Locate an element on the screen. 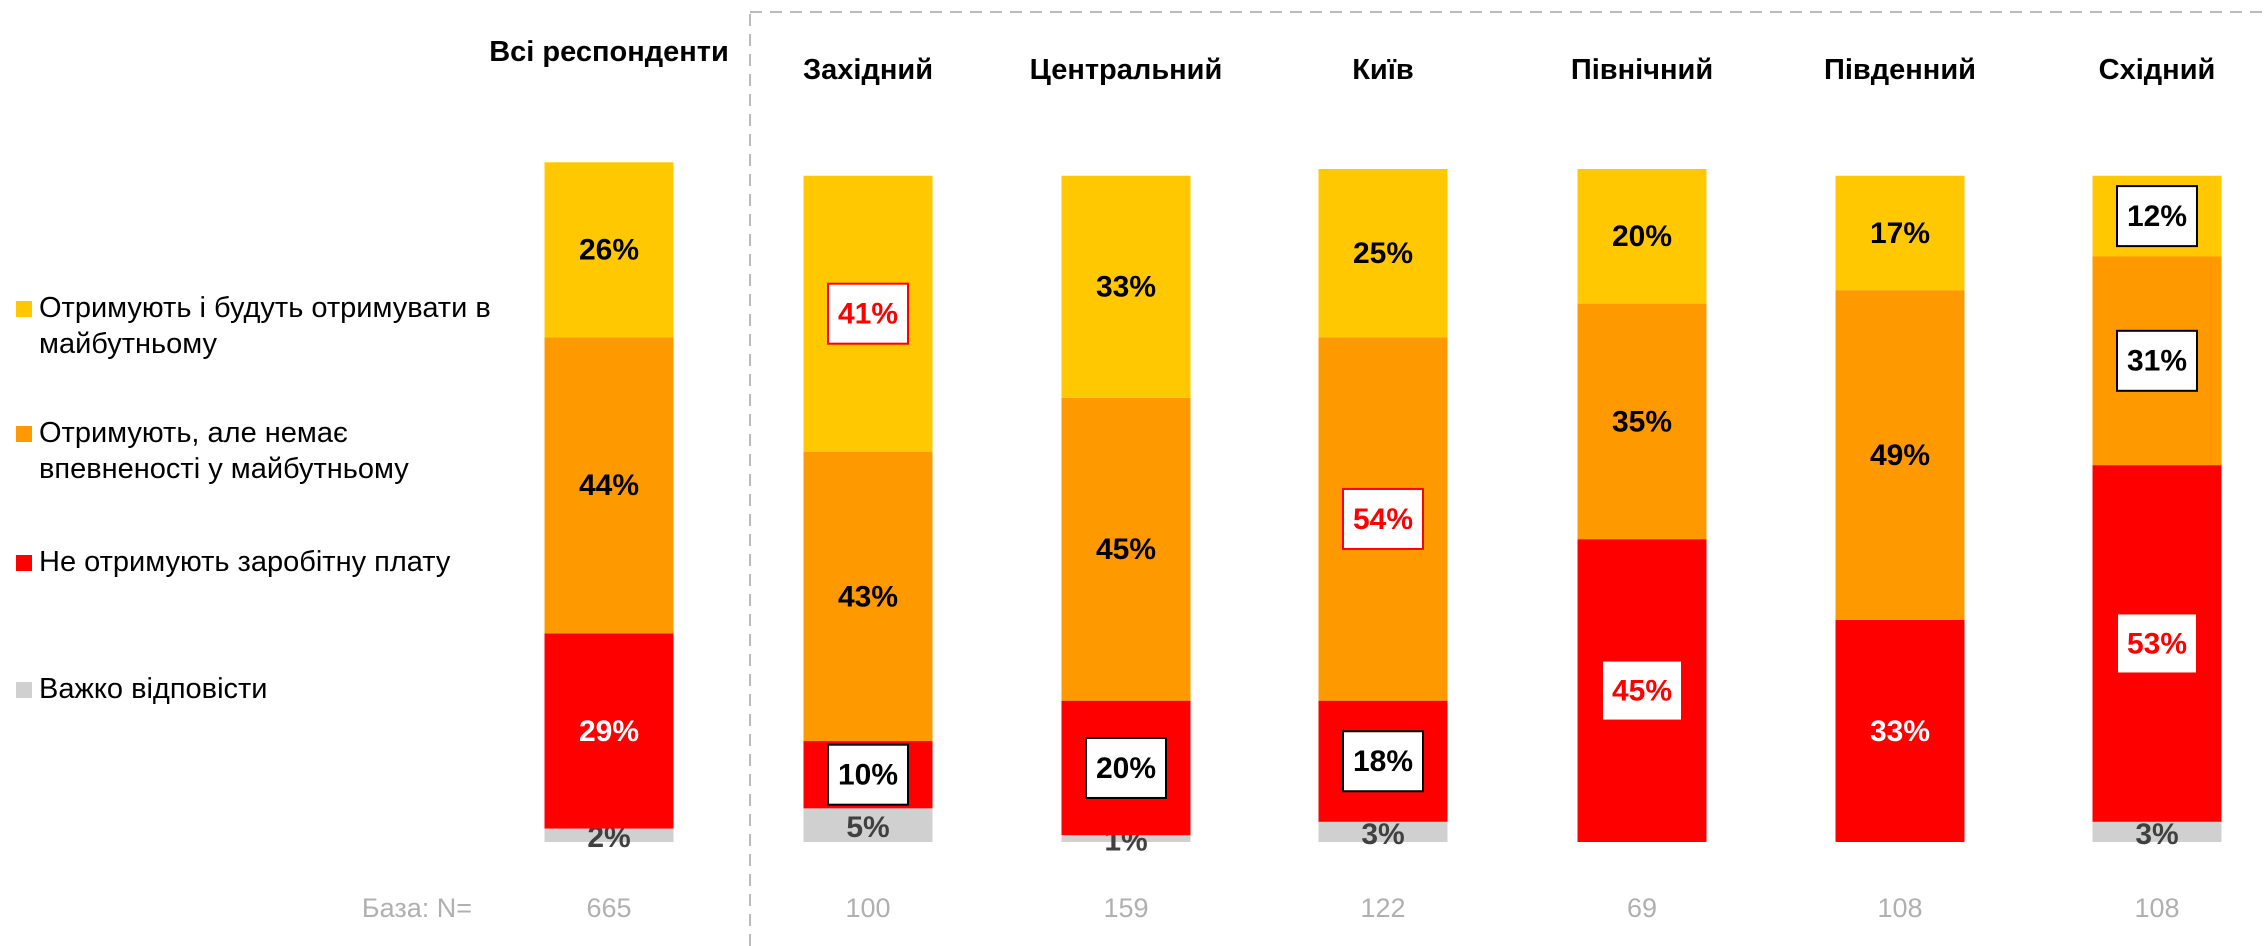  base-n: 159 is located at coordinates (1125, 908).